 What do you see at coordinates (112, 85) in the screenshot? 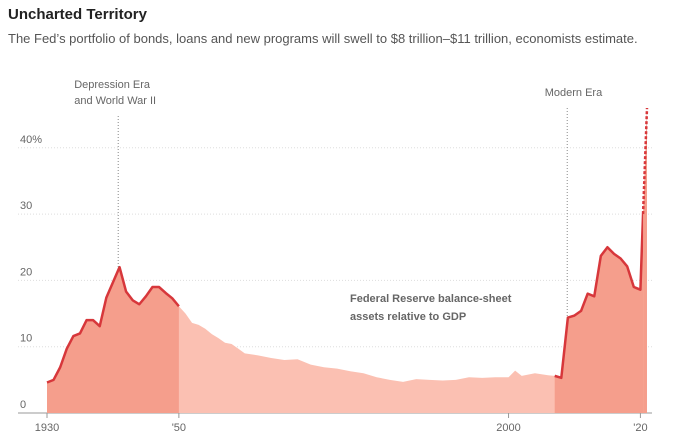
I see `era-label: Depression Era` at bounding box center [112, 85].